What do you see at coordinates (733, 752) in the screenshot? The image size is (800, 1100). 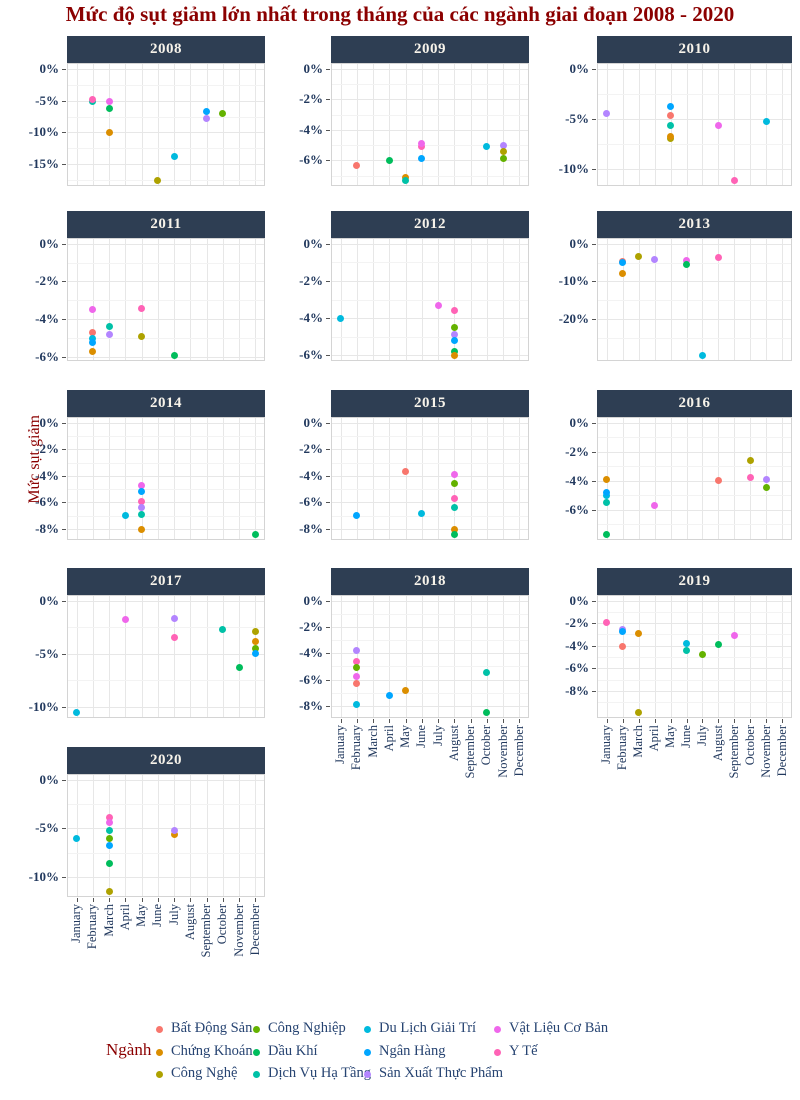 I see `x-axis-month-label: September` at bounding box center [733, 752].